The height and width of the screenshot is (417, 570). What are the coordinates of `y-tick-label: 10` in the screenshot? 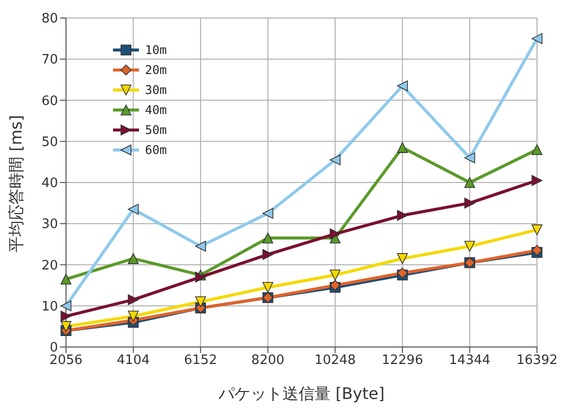 It's located at (49, 306).